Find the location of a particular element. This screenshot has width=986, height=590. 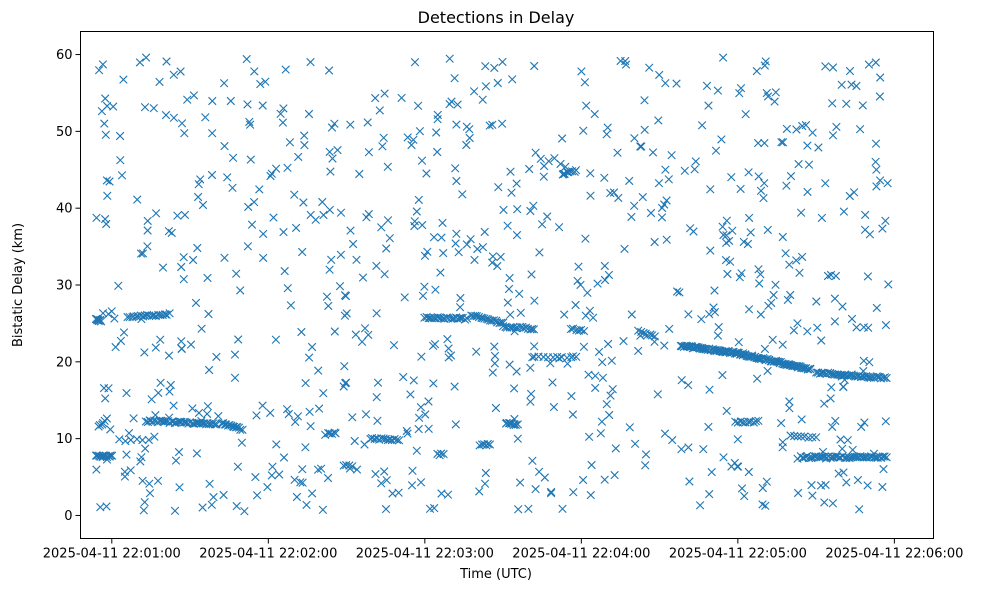

x-axis-label: Time (UTC) is located at coordinates (495, 574).